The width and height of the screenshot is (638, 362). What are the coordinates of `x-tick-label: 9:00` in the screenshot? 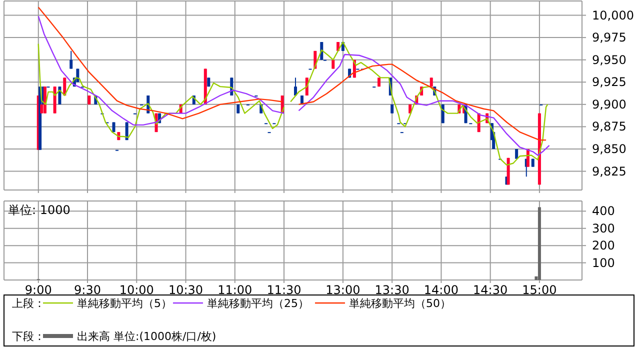 It's located at (38, 290).